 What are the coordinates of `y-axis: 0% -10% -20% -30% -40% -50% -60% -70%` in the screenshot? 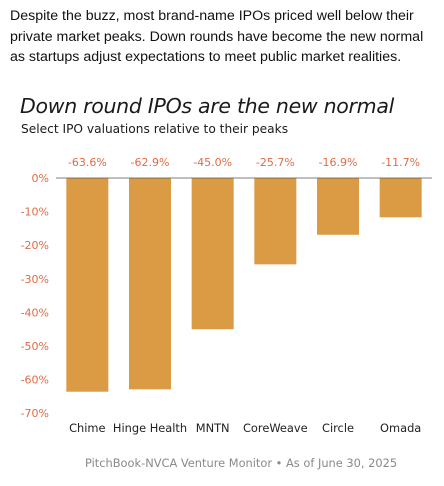 It's located at (35, 296).